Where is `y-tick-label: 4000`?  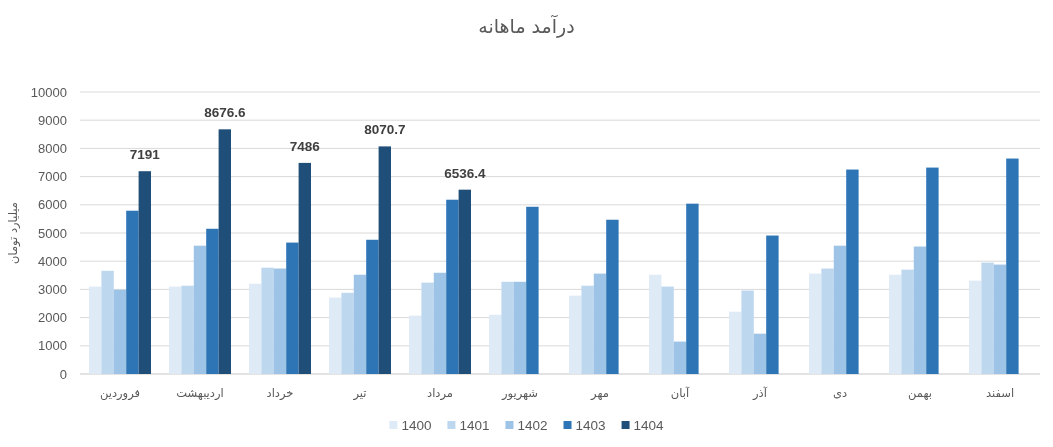
y-tick-label: 4000 is located at coordinates (52, 261).